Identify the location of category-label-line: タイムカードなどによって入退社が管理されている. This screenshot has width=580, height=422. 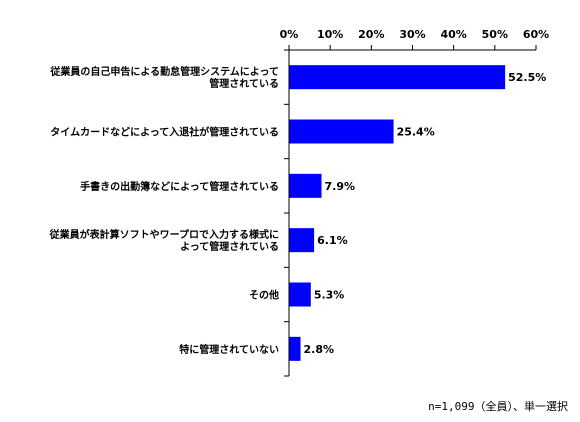
(164, 132).